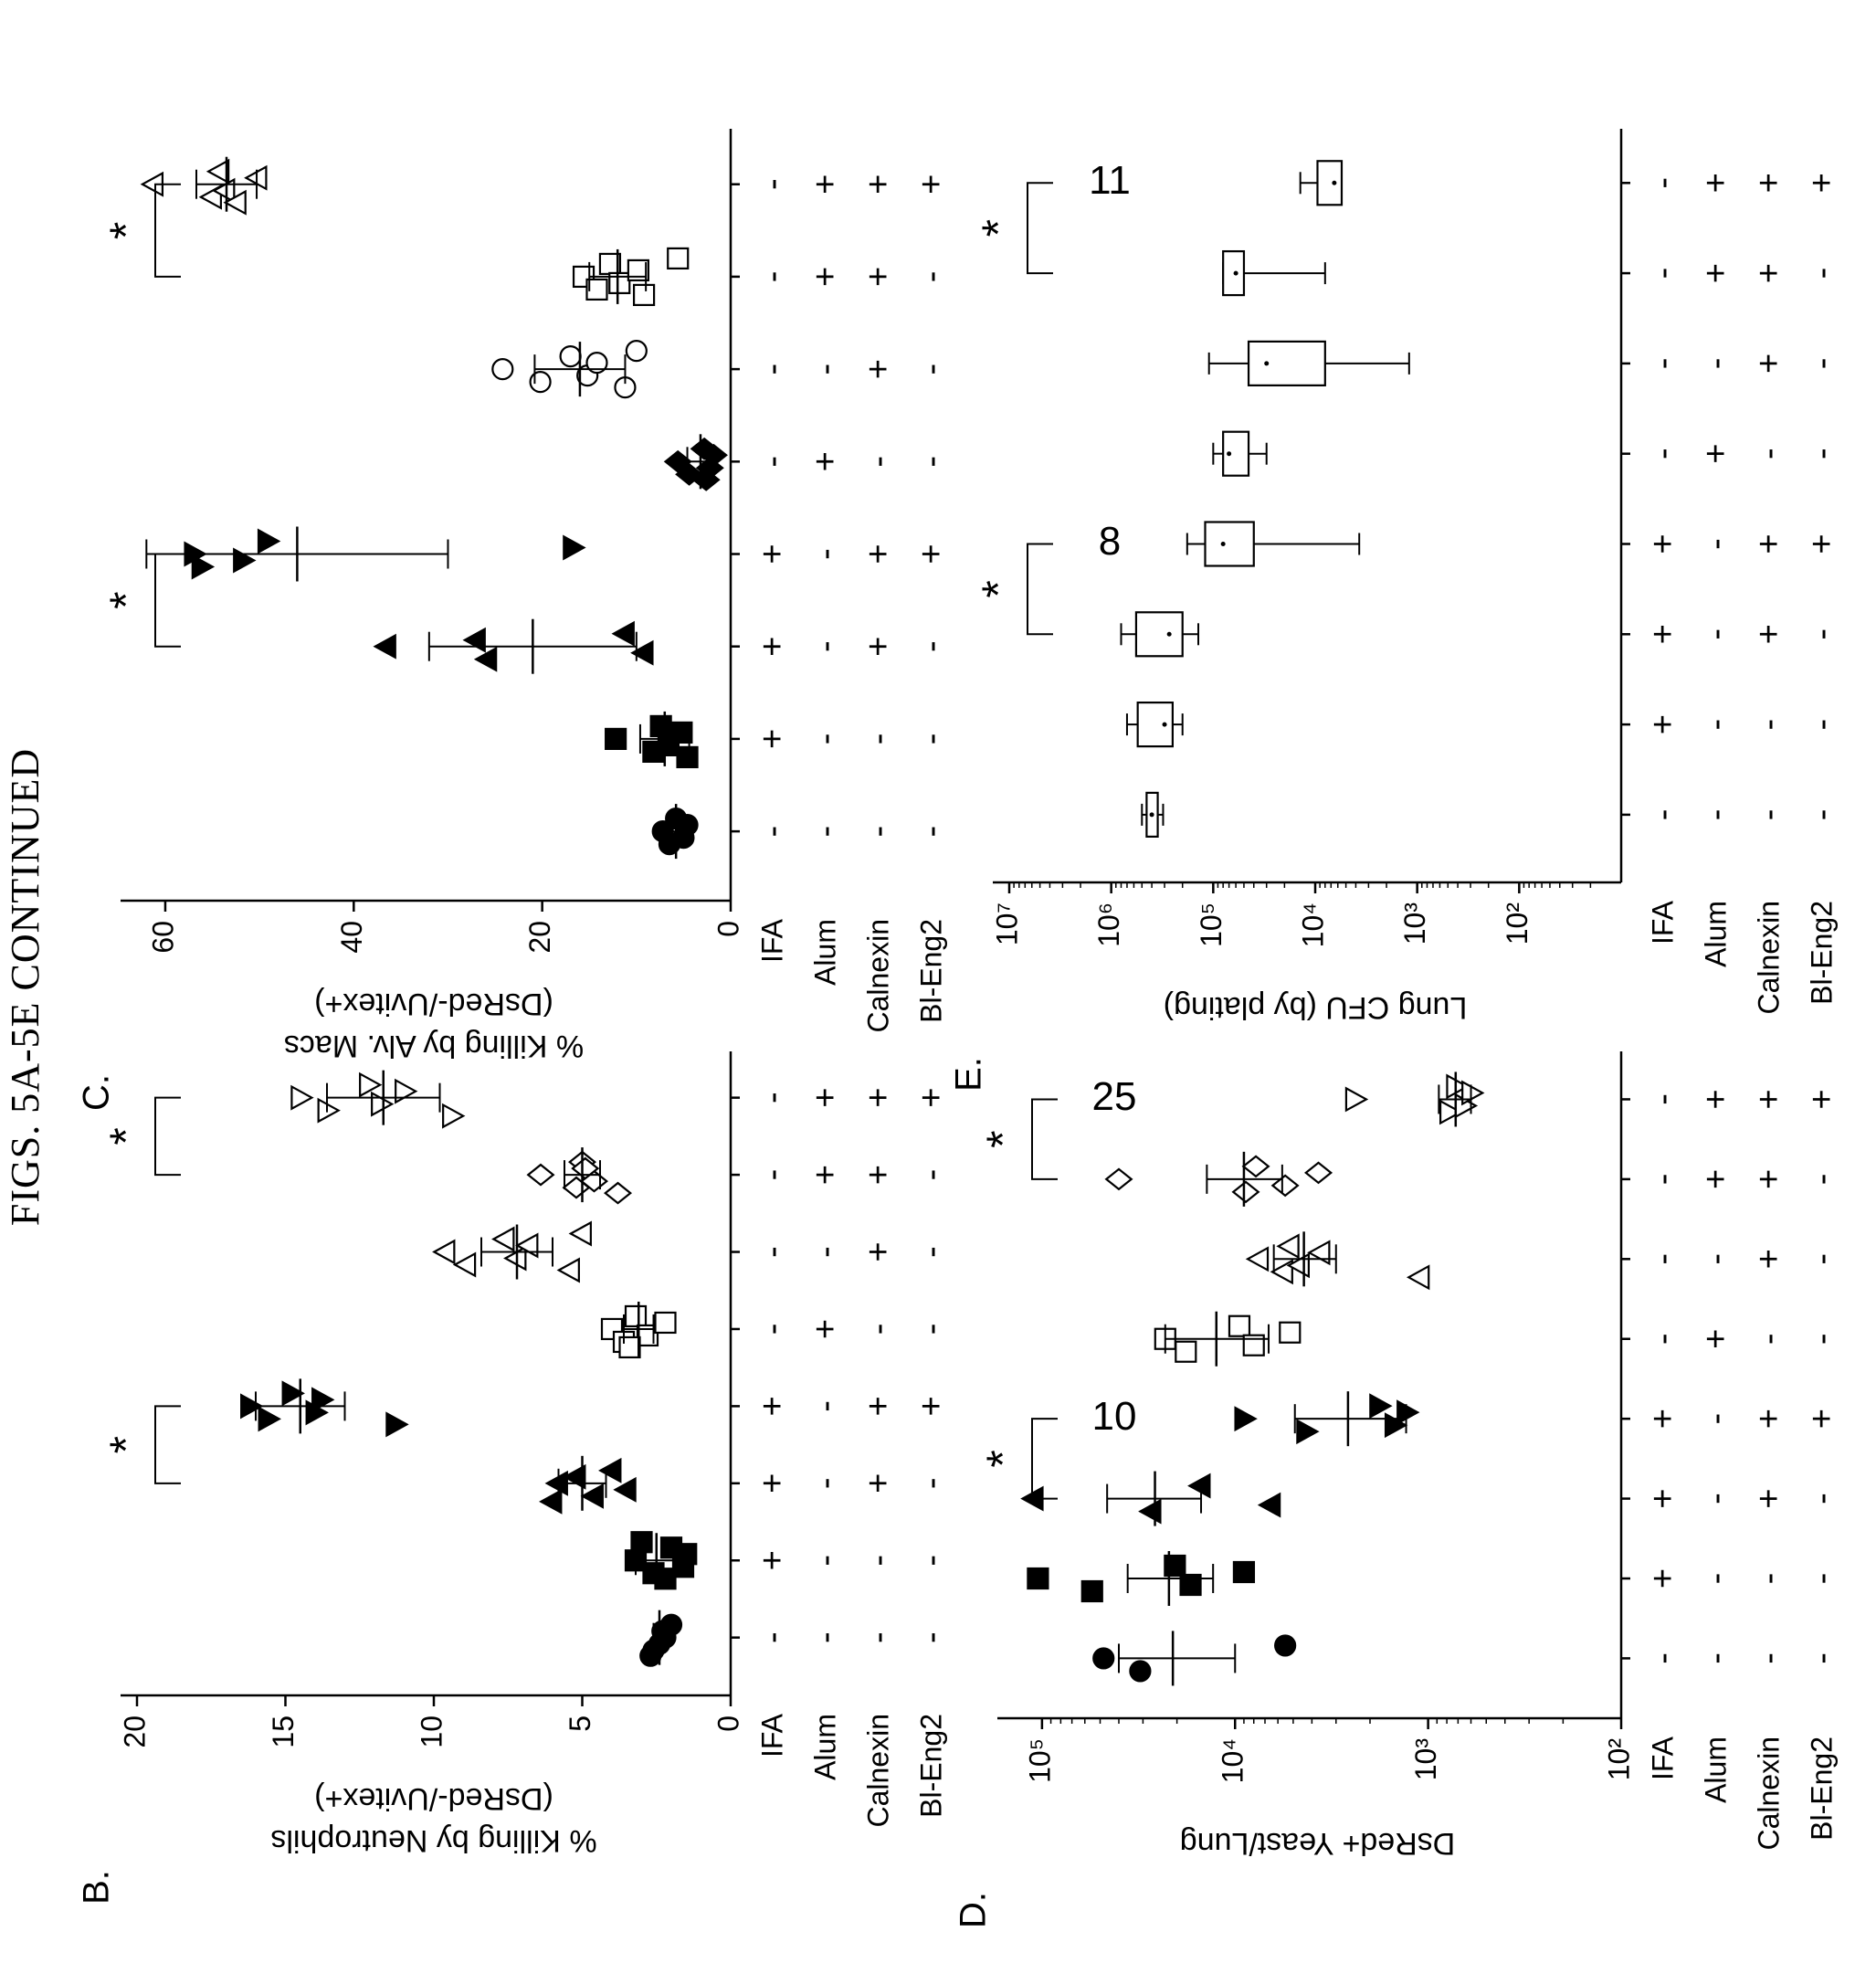 The image size is (1876, 1974). I want to click on box, so click(1330, 183).